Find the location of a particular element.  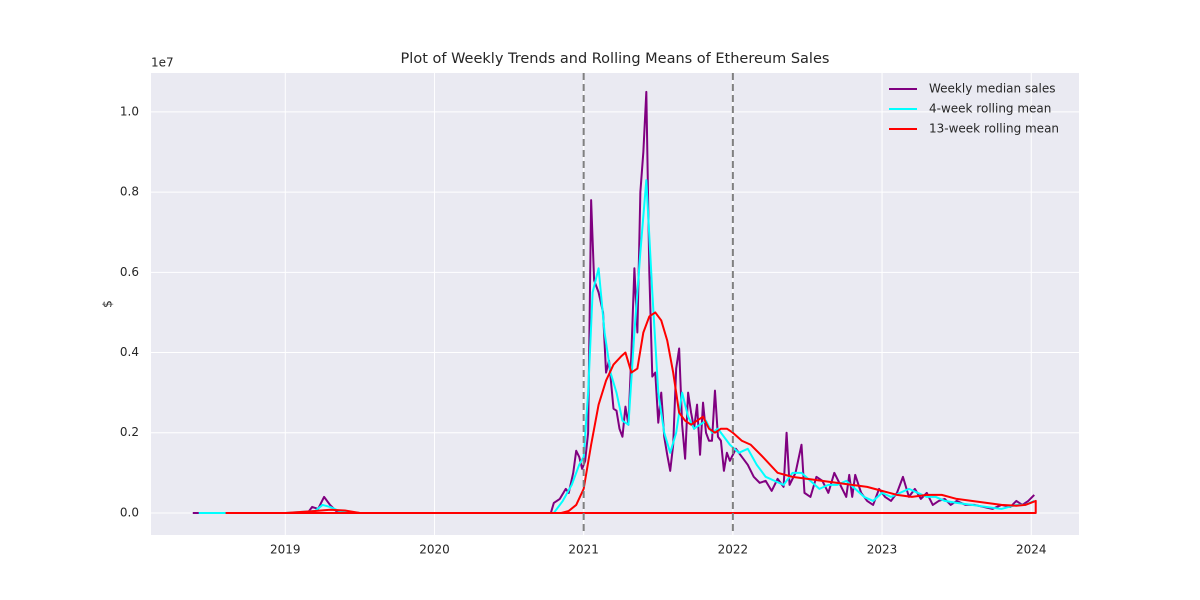

y-tick-label: 0.6 is located at coordinates (129, 272).